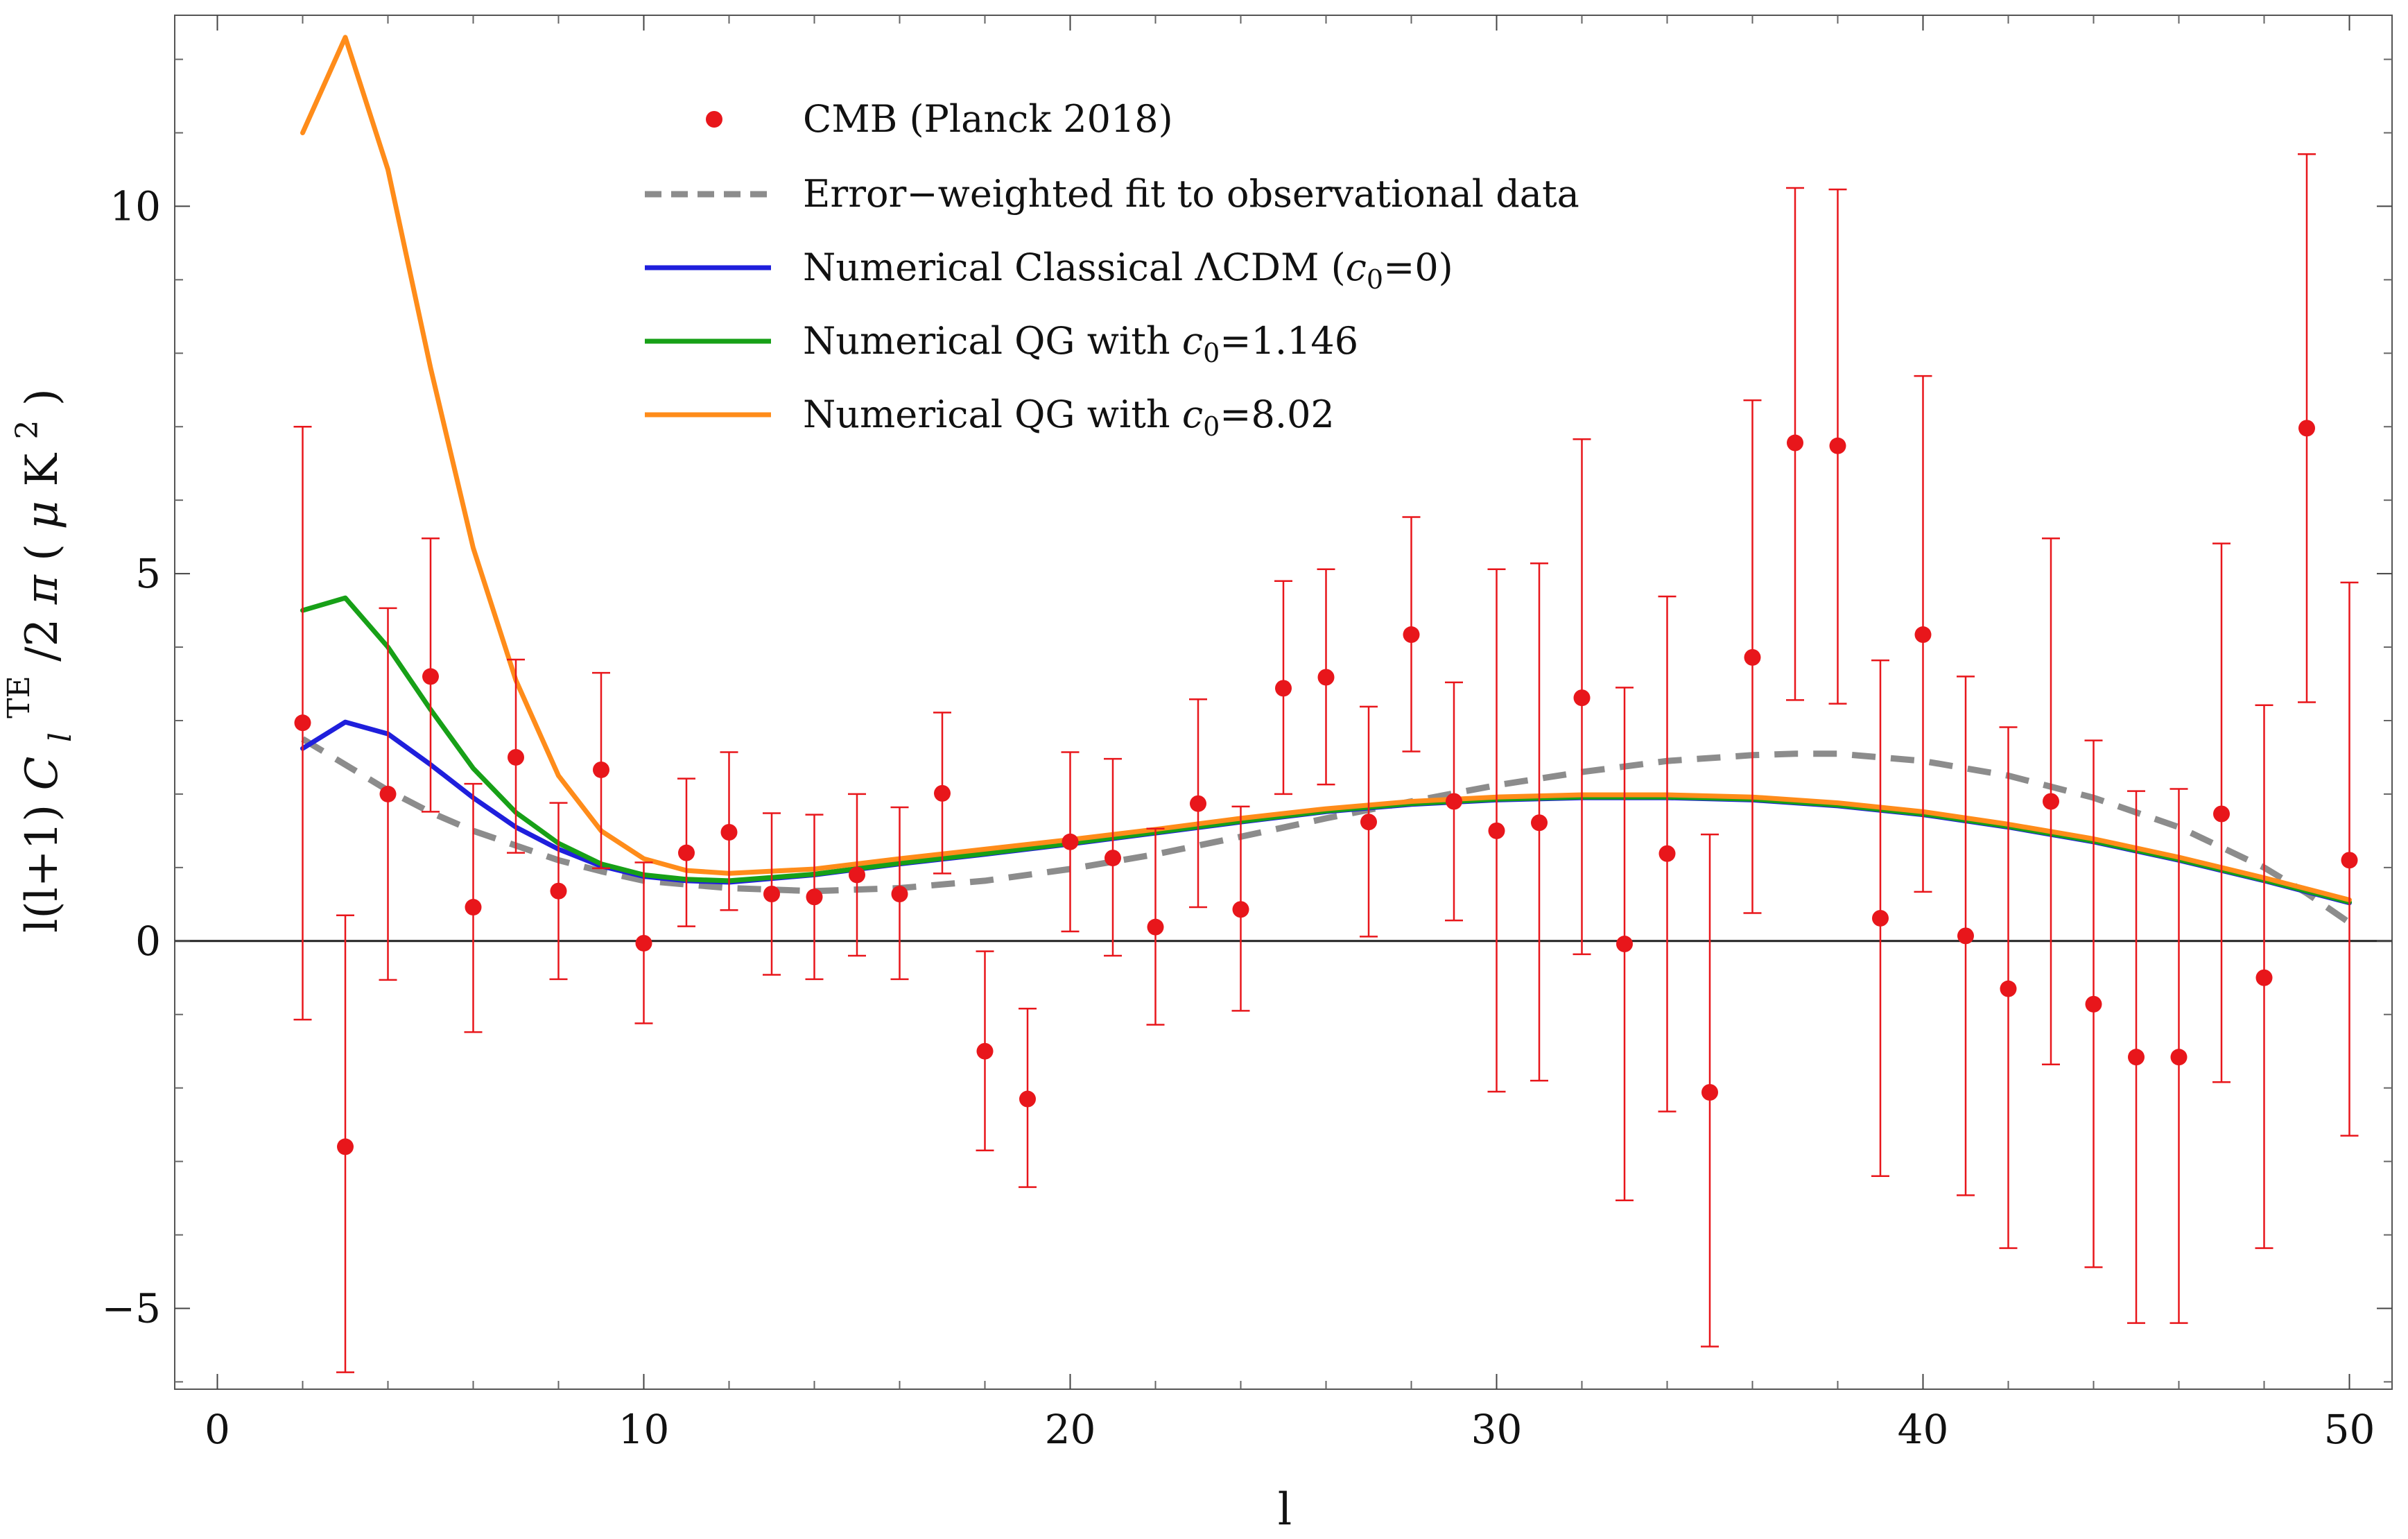 The height and width of the screenshot is (1539, 2408). I want to click on legend-entry-cmb: CMB (Planck 2018), so click(939, 119).